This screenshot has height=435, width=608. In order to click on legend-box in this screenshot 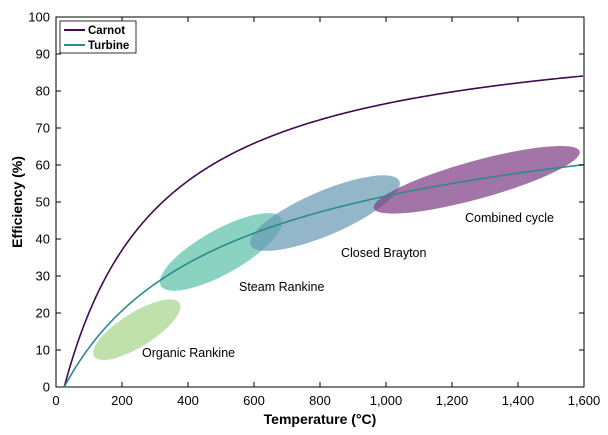, I will do `click(98, 37)`.